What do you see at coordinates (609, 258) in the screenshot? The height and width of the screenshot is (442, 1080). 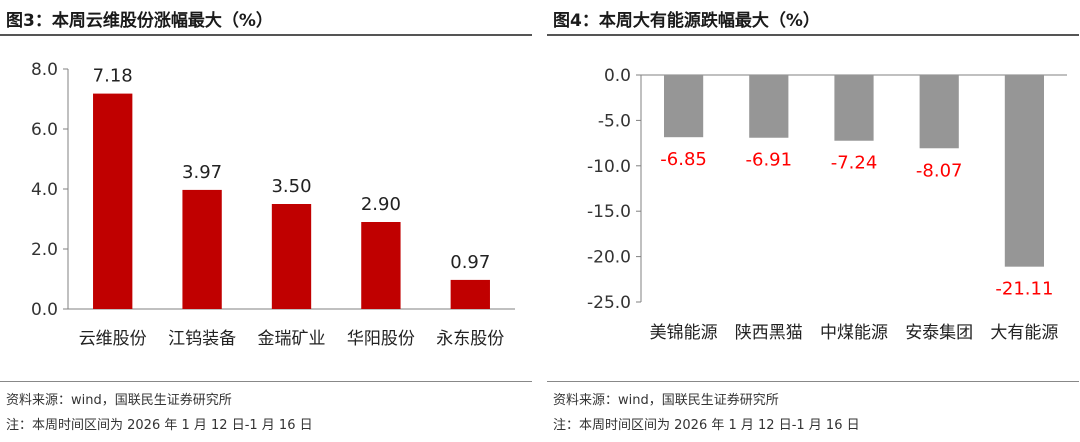 I see `y-tick-label: -20.0` at bounding box center [609, 258].